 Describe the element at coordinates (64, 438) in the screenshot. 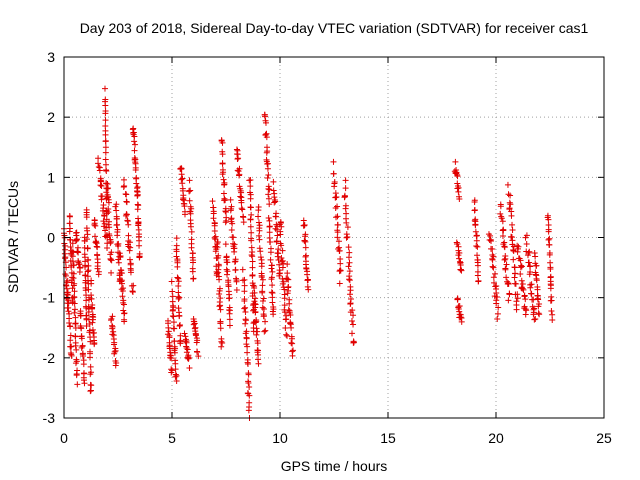

I see `x-tick-label: 0` at that location.